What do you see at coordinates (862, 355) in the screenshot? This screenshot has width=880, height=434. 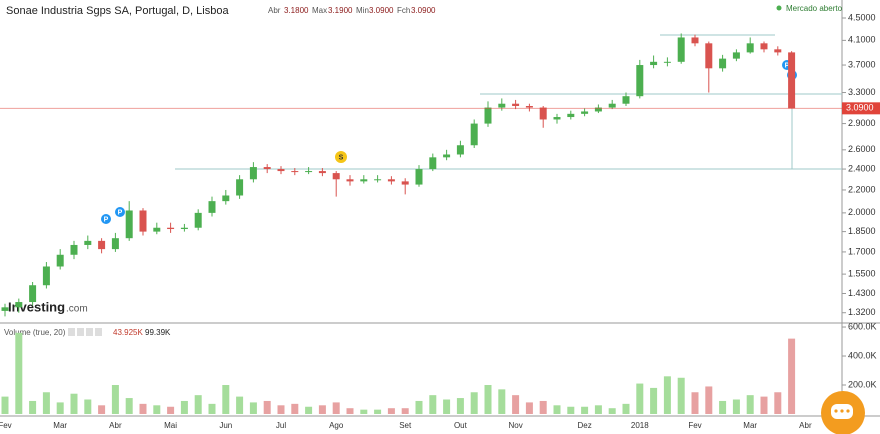 I see `y-tick-label: 400.0K` at bounding box center [862, 355].